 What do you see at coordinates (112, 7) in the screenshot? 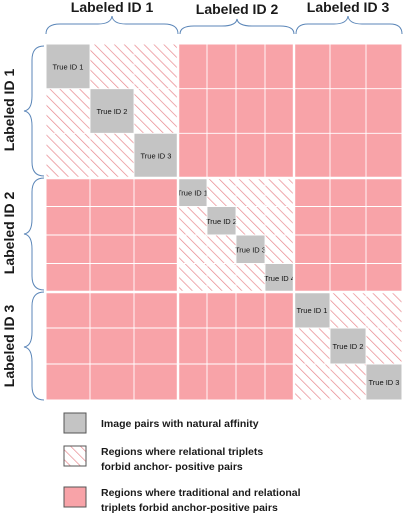
I see `column-label-1: Labeled ID 1` at bounding box center [112, 7].